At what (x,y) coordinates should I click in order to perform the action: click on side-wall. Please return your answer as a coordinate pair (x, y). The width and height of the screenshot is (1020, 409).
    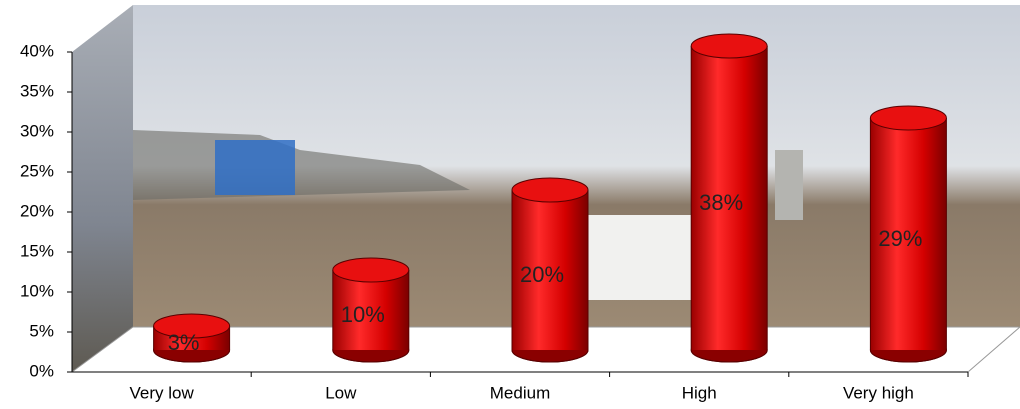
    Looking at the image, I should click on (102, 188).